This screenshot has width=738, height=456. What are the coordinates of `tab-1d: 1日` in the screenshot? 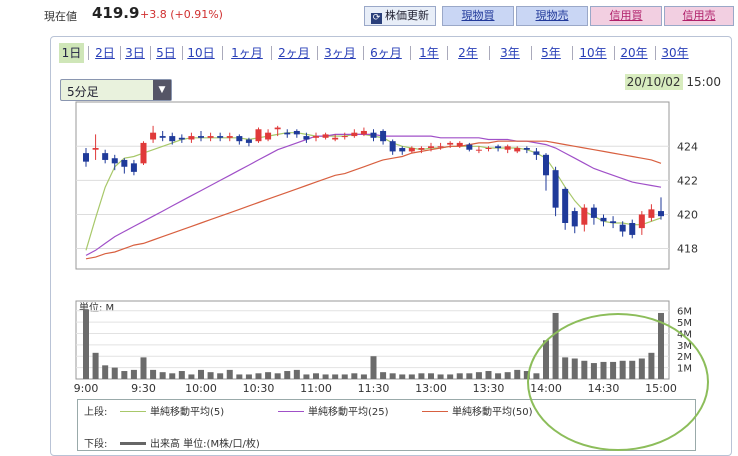 It's located at (71, 53).